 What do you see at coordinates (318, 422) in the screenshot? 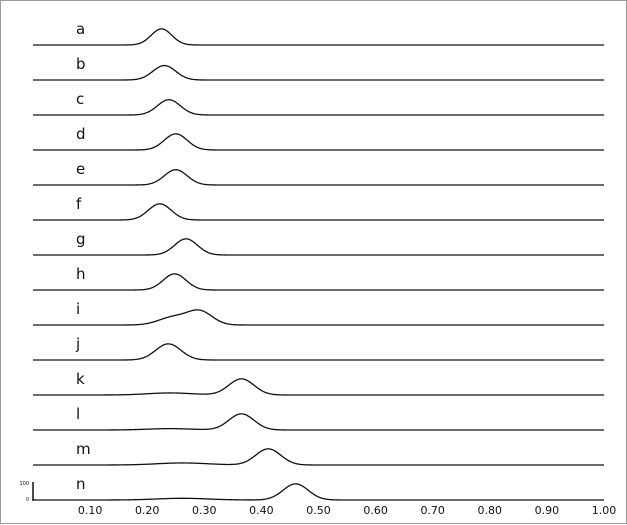
I see `trace-line-l` at bounding box center [318, 422].